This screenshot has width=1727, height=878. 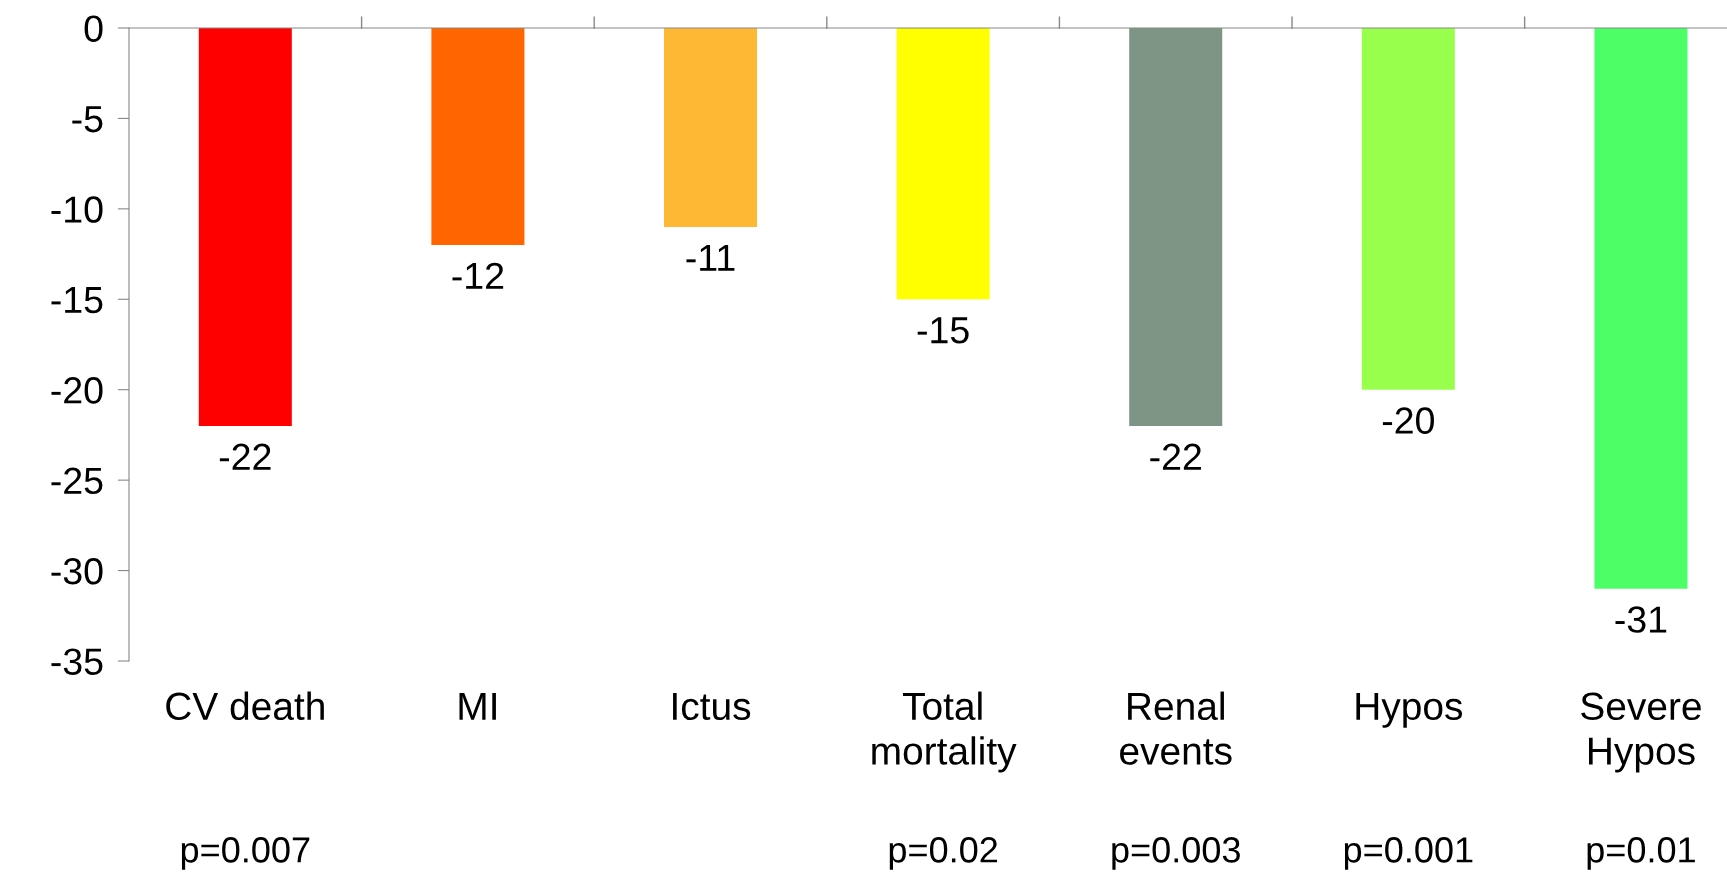 I want to click on text: p=0.003, so click(x=1176, y=853).